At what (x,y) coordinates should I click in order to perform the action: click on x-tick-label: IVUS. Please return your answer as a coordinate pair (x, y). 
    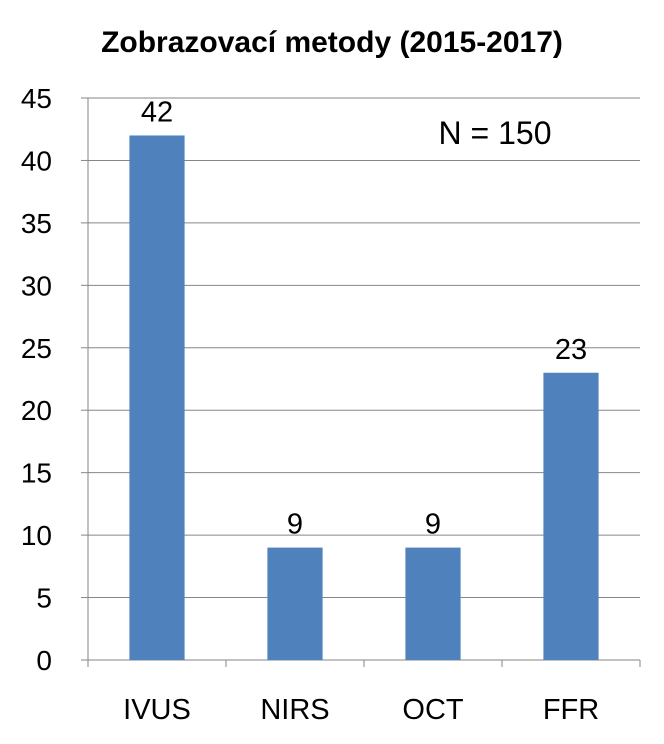
    Looking at the image, I should click on (157, 710).